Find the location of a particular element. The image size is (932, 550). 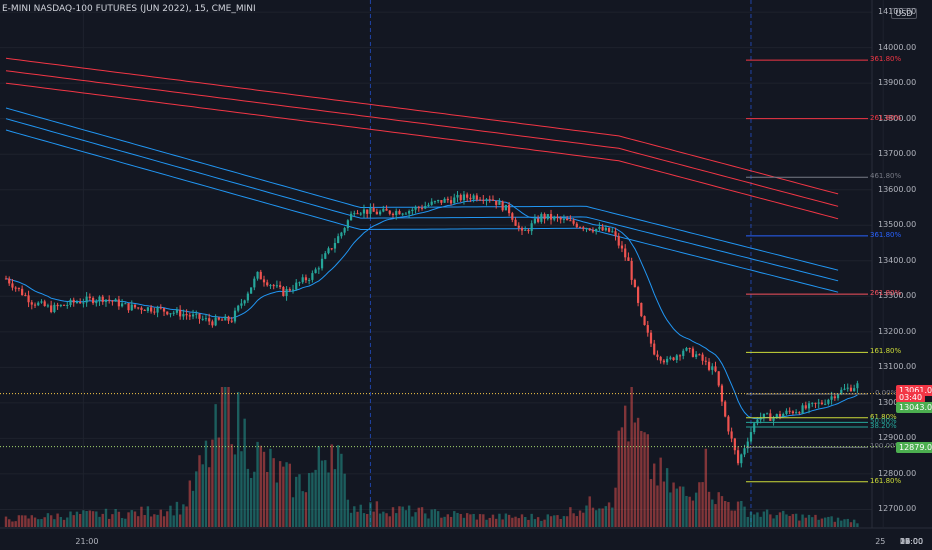

fib-level-label: 61.80% is located at coordinates (883, 416).